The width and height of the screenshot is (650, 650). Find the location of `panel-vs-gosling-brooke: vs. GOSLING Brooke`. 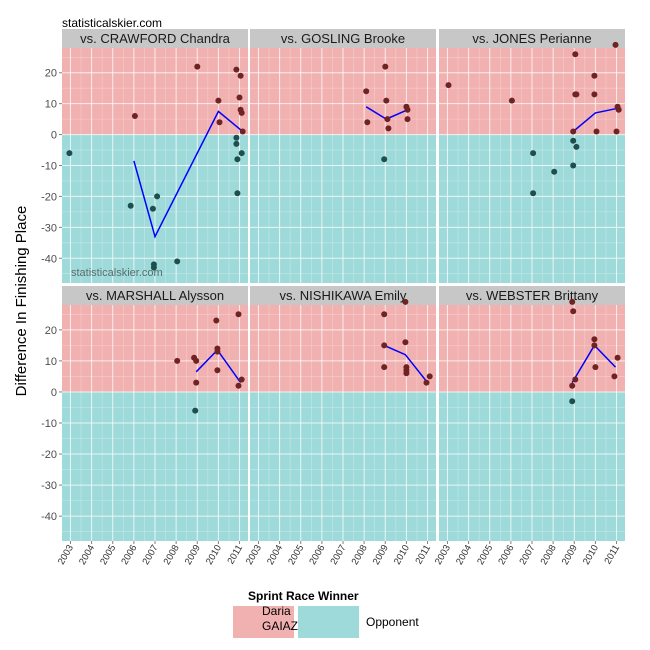

panel-vs-gosling-brooke: vs. GOSLING Brooke is located at coordinates (343, 156).